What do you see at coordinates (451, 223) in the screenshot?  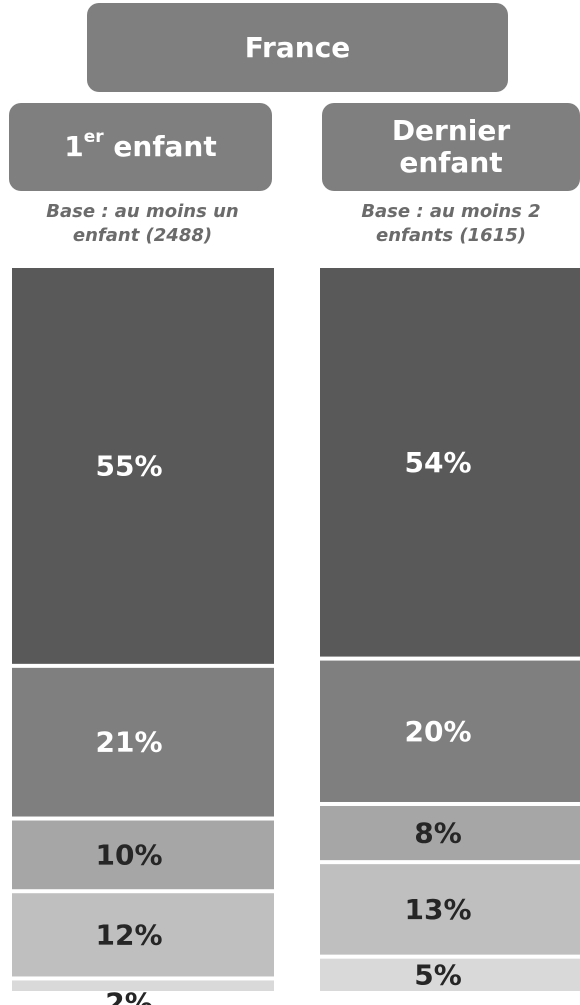 I see `base-note-last-child: Base : au moins 2 enfants (1615)` at bounding box center [451, 223].